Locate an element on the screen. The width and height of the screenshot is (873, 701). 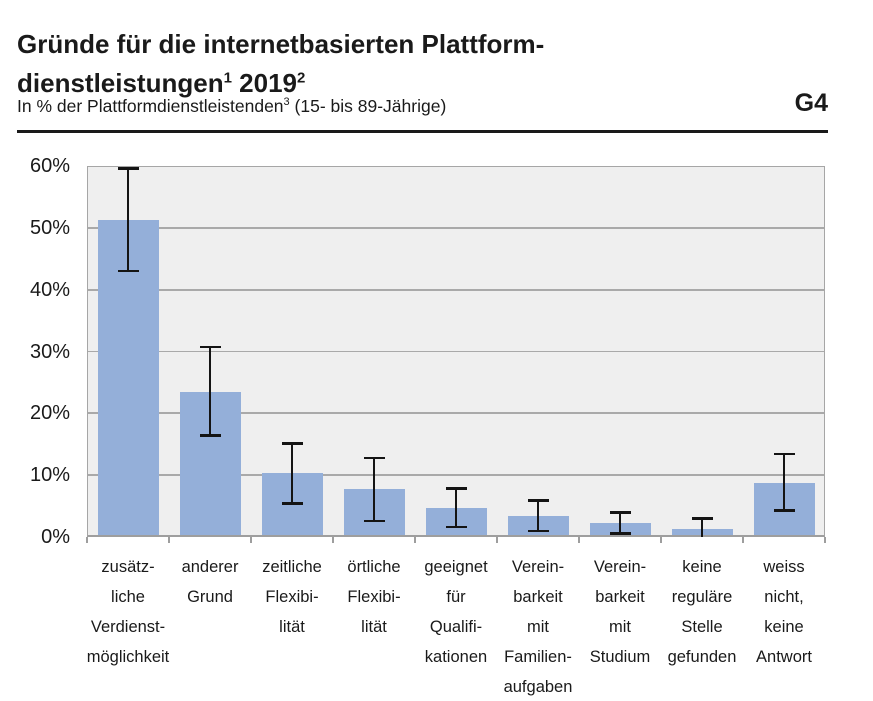
x-axis-label-line: reguläre is located at coordinates (702, 597).